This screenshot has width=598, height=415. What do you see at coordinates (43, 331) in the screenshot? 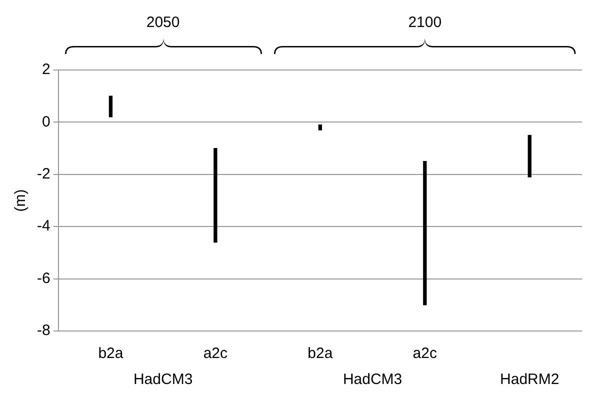
I see `y-tick-label: -8` at bounding box center [43, 331].